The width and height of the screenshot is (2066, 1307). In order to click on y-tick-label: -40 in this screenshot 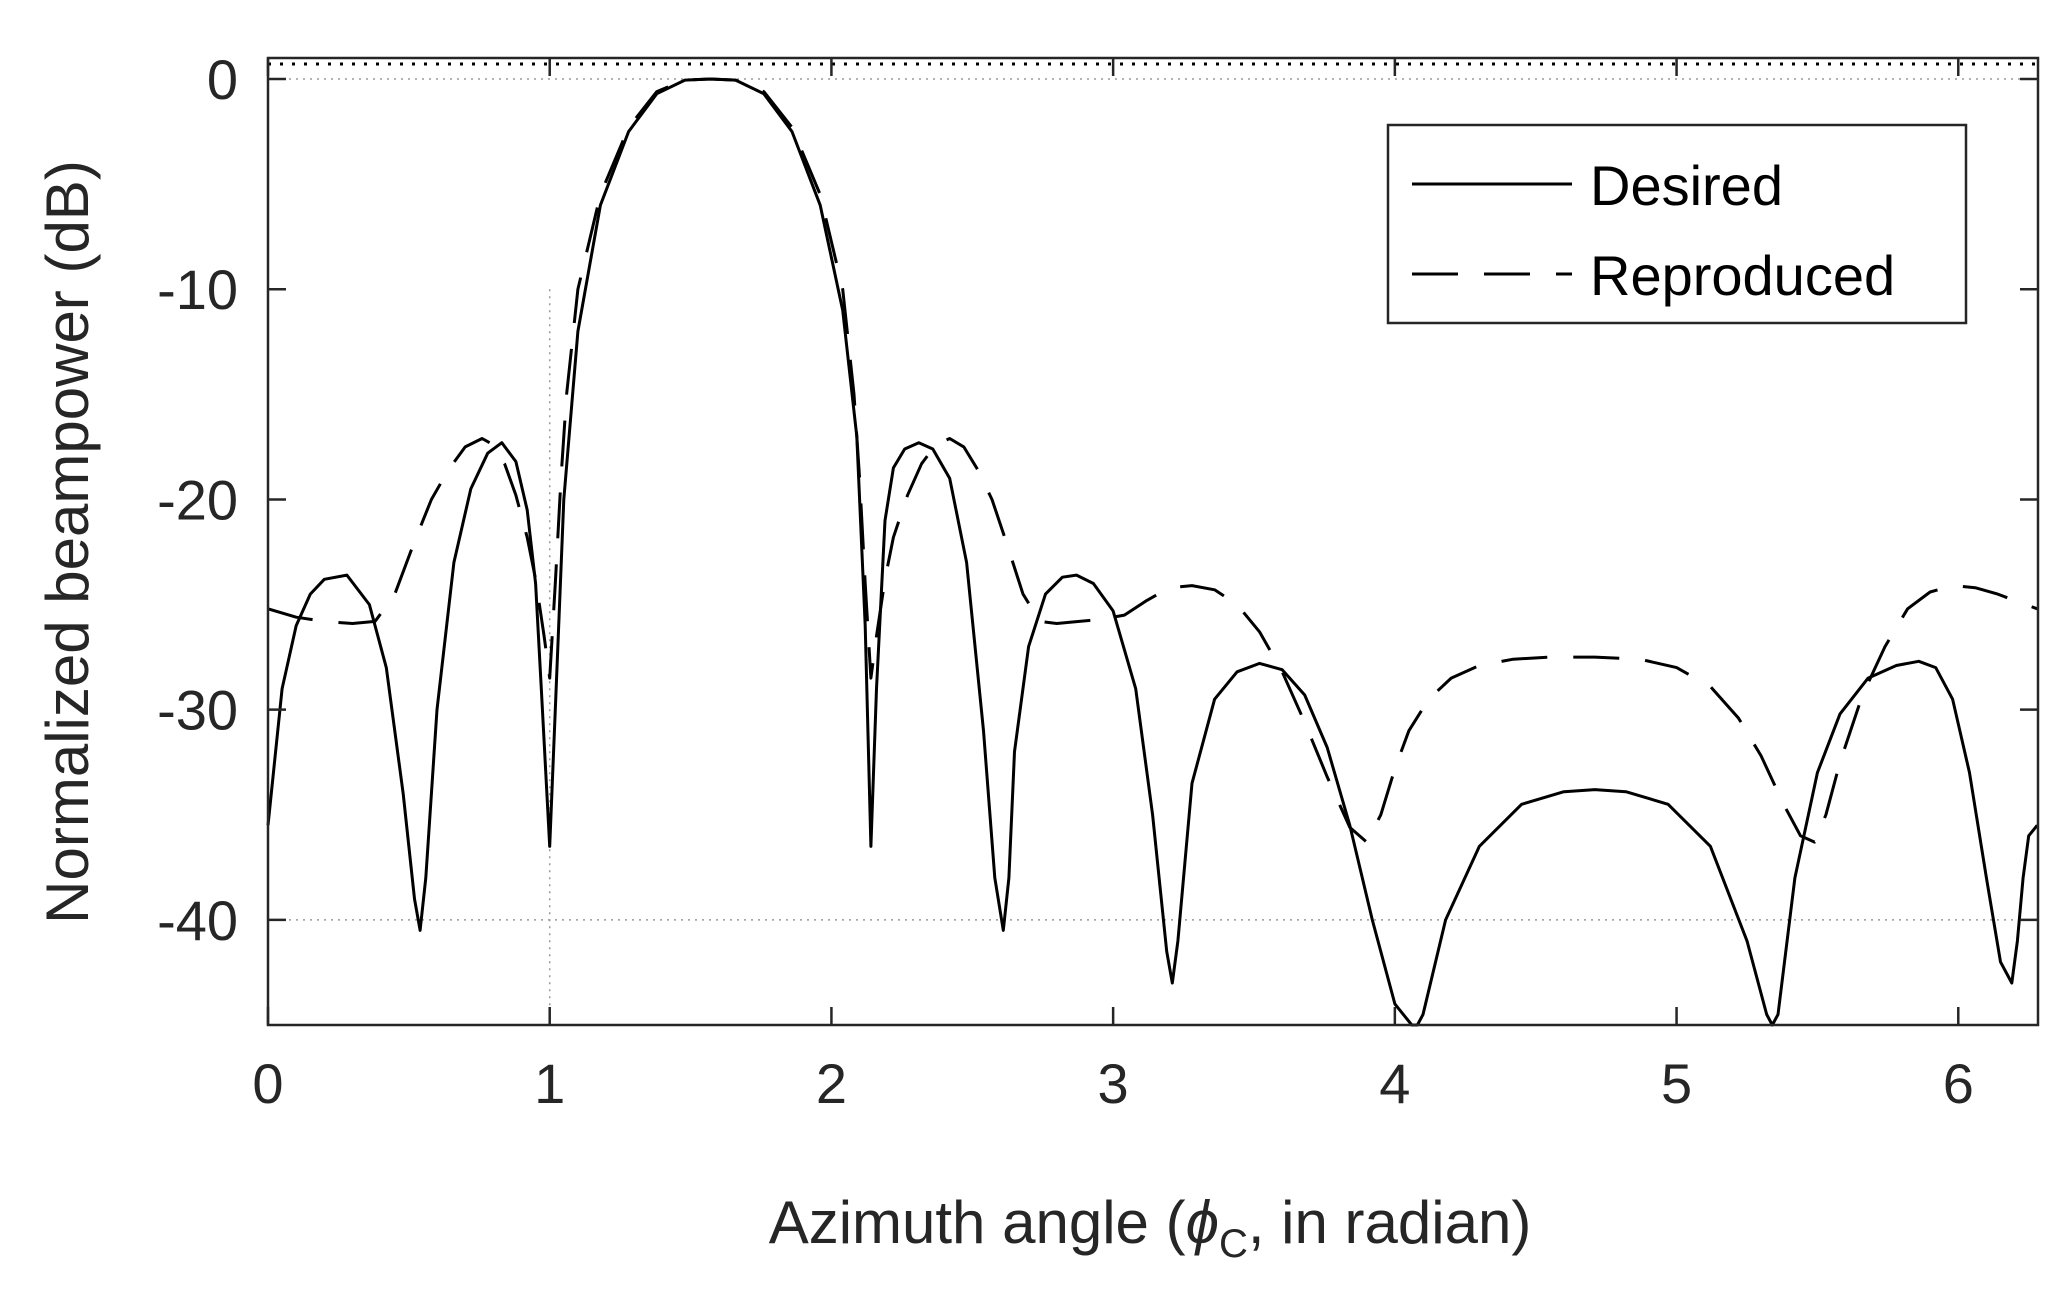, I will do `click(197, 920)`.